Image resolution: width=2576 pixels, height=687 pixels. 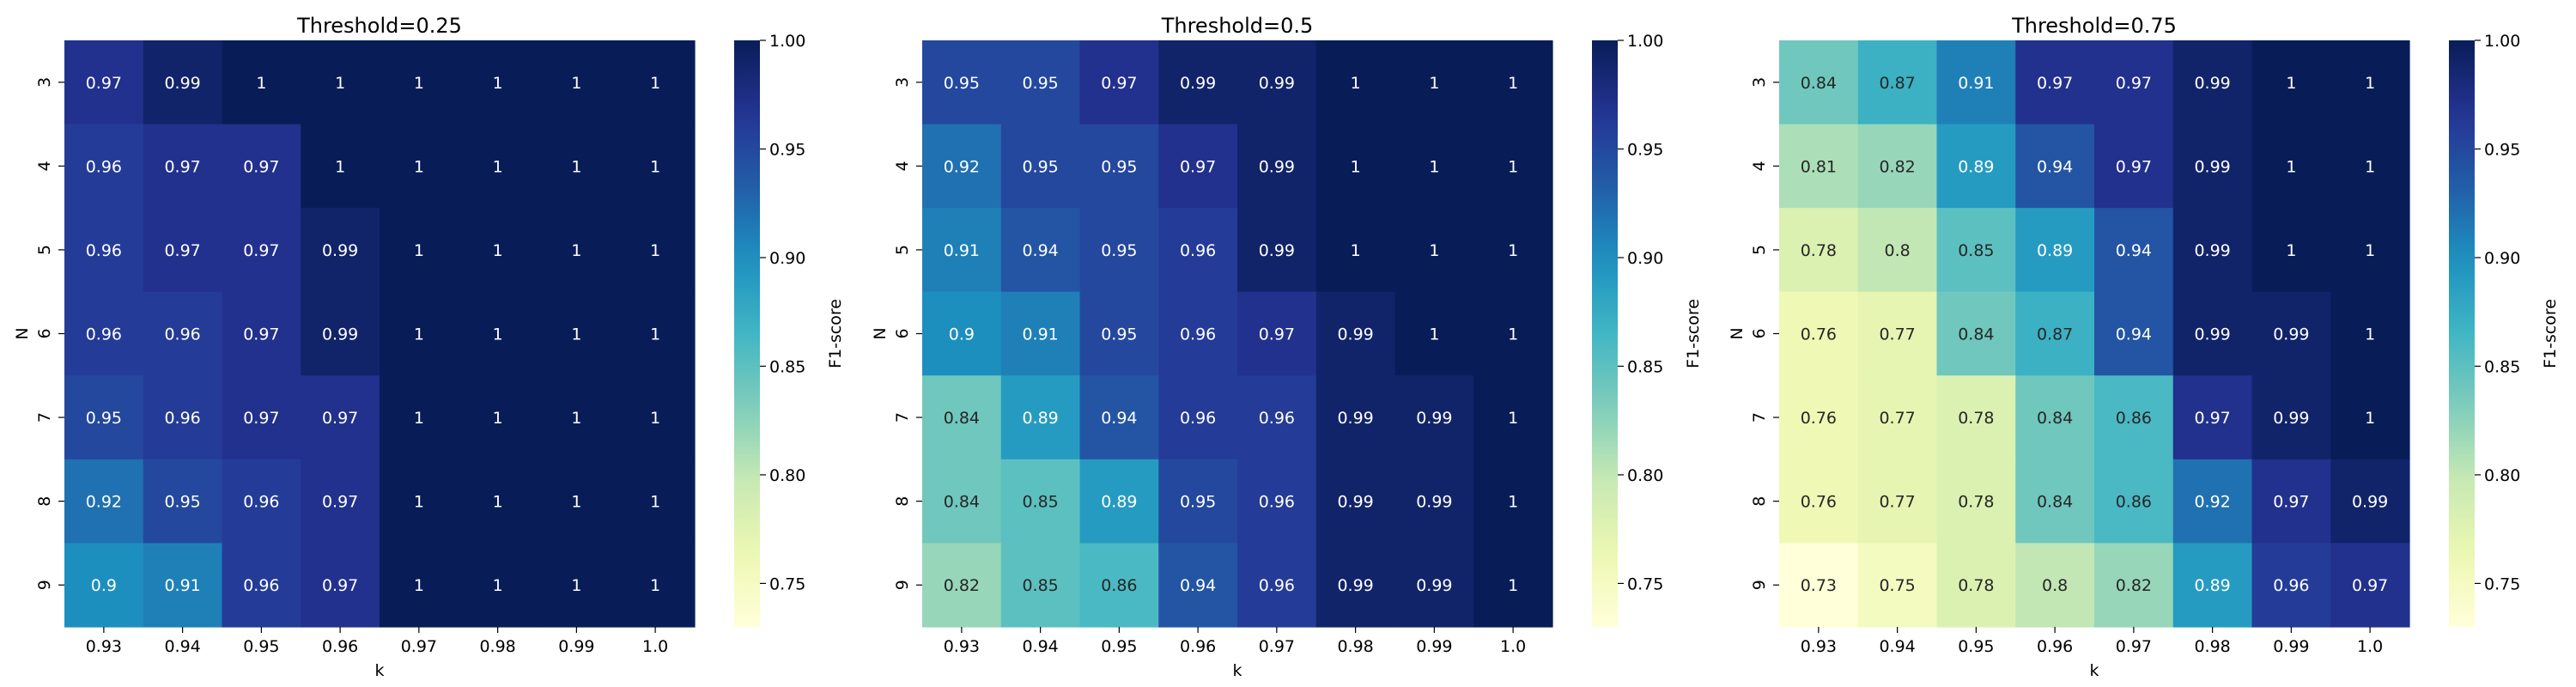 What do you see at coordinates (1119, 585) in the screenshot?
I see `cell-value-label: 0.86` at bounding box center [1119, 585].